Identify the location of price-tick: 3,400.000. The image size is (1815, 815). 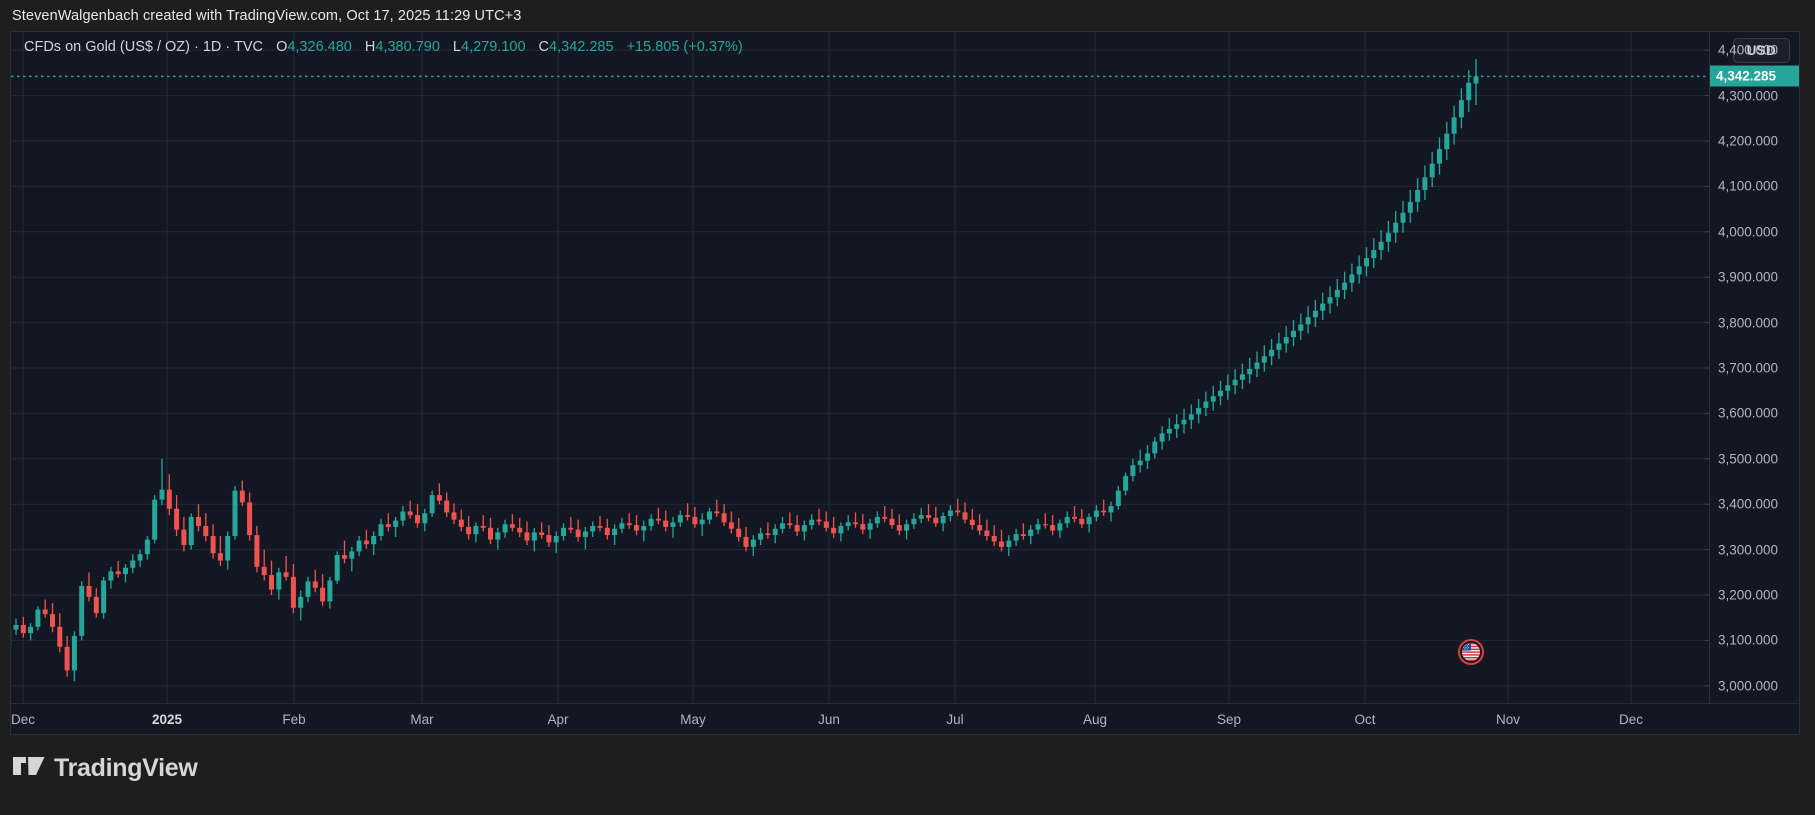
(1748, 504).